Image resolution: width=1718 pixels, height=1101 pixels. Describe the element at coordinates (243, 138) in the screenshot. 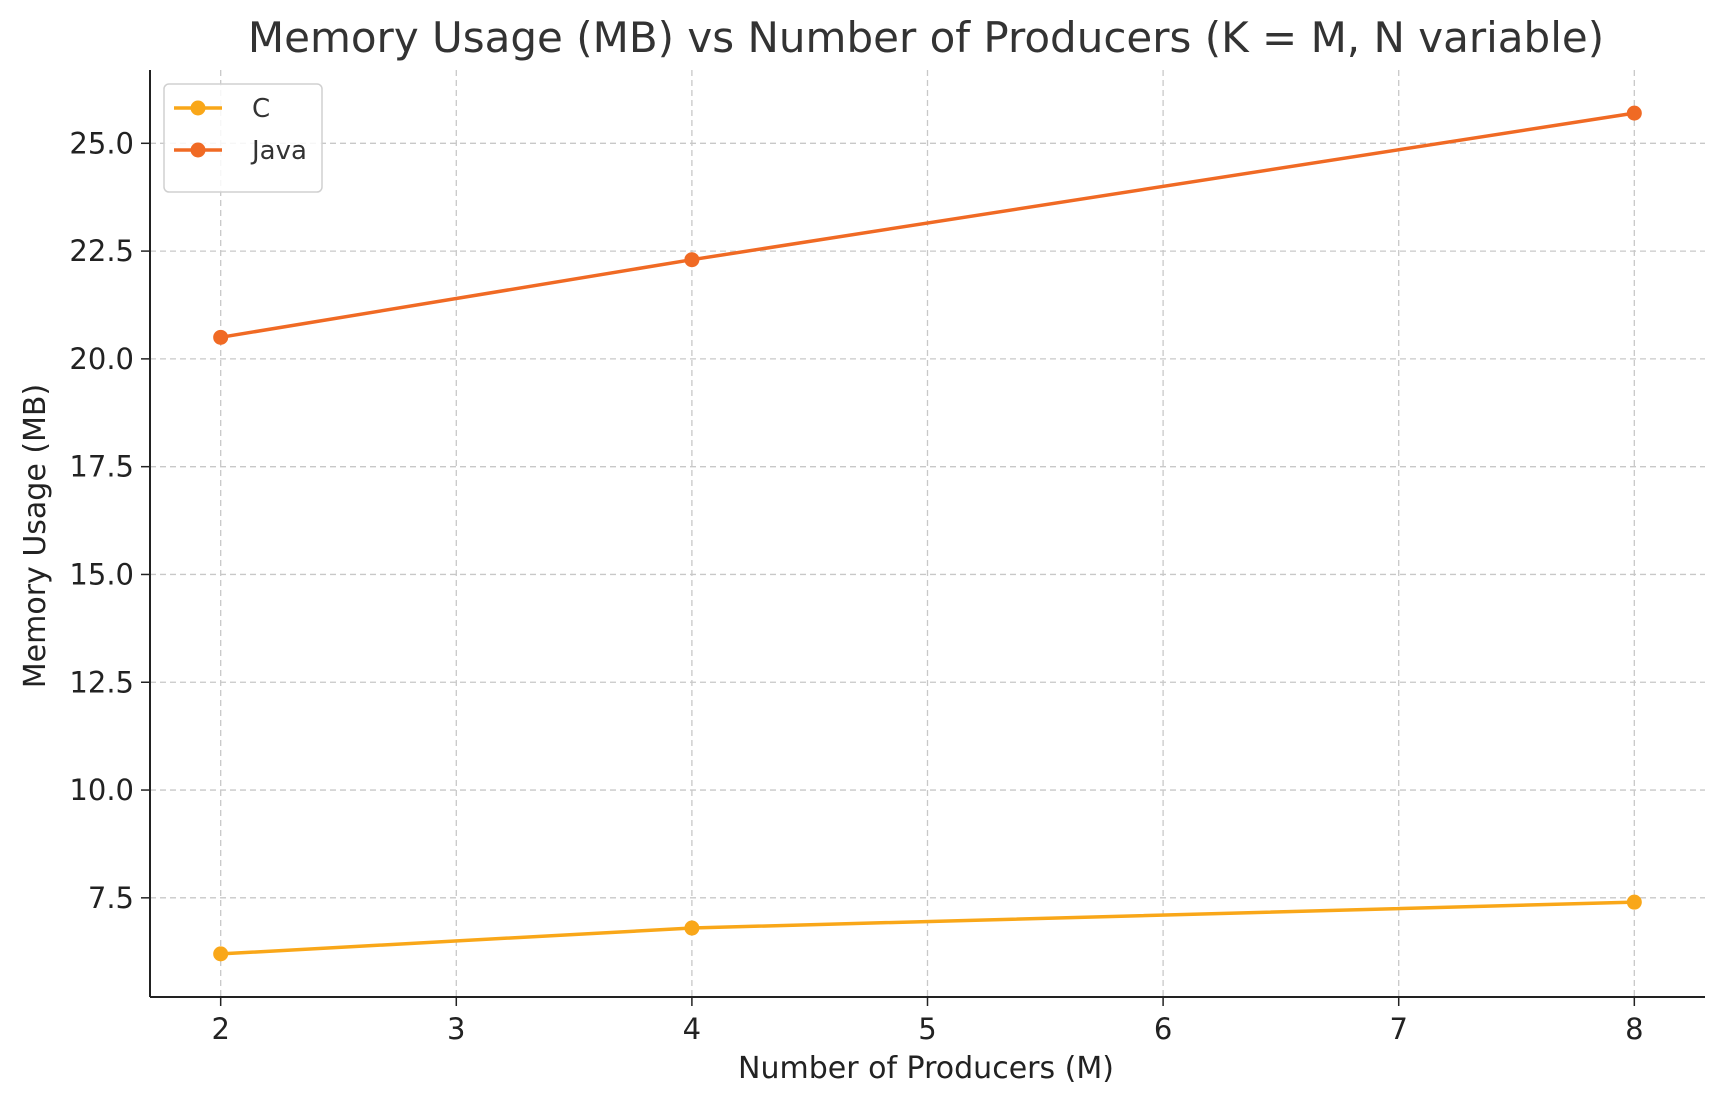

I see `legend: C Java` at that location.